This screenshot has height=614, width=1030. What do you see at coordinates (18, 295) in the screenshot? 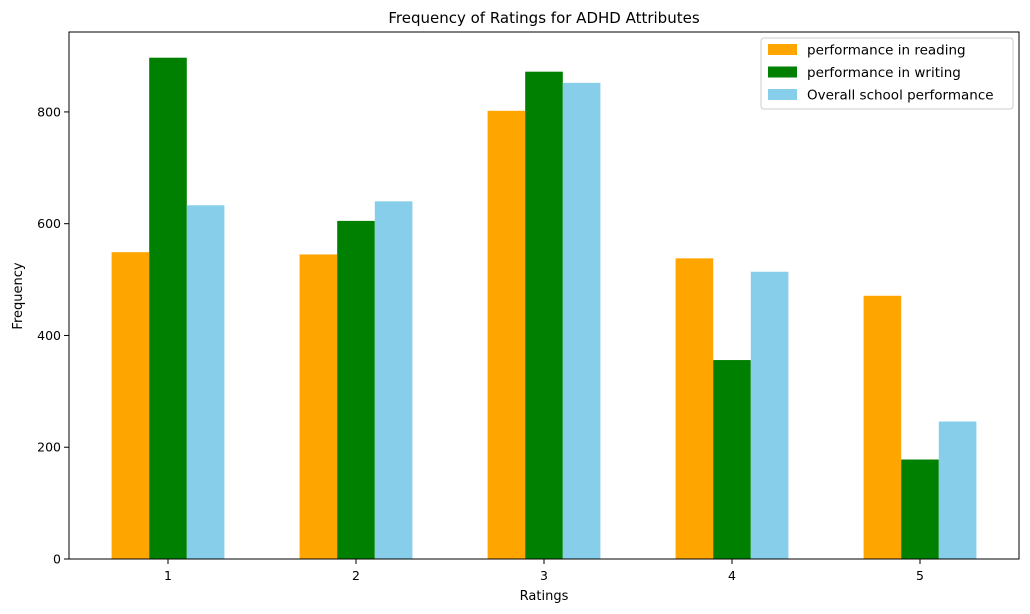
I see `y-axis-label: Frequency` at bounding box center [18, 295].